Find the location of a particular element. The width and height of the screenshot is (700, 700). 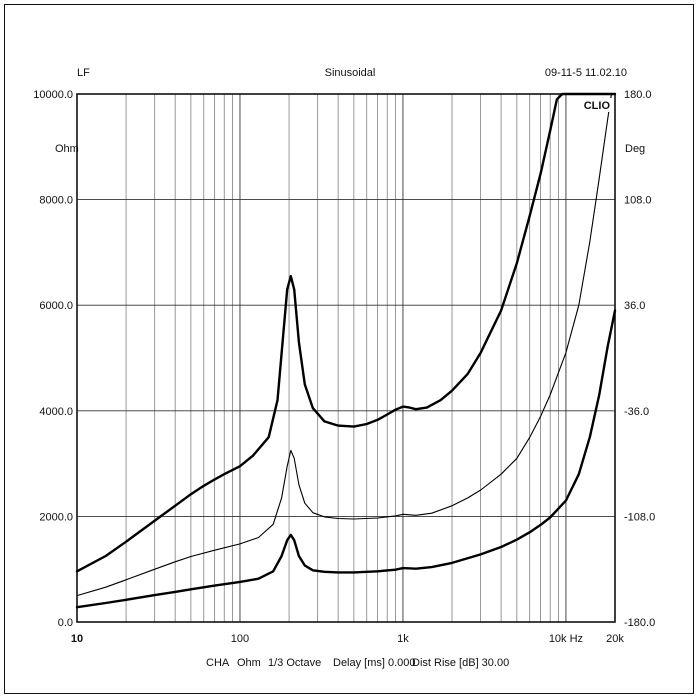

x-tick-label: 10 is located at coordinates (77, 639).